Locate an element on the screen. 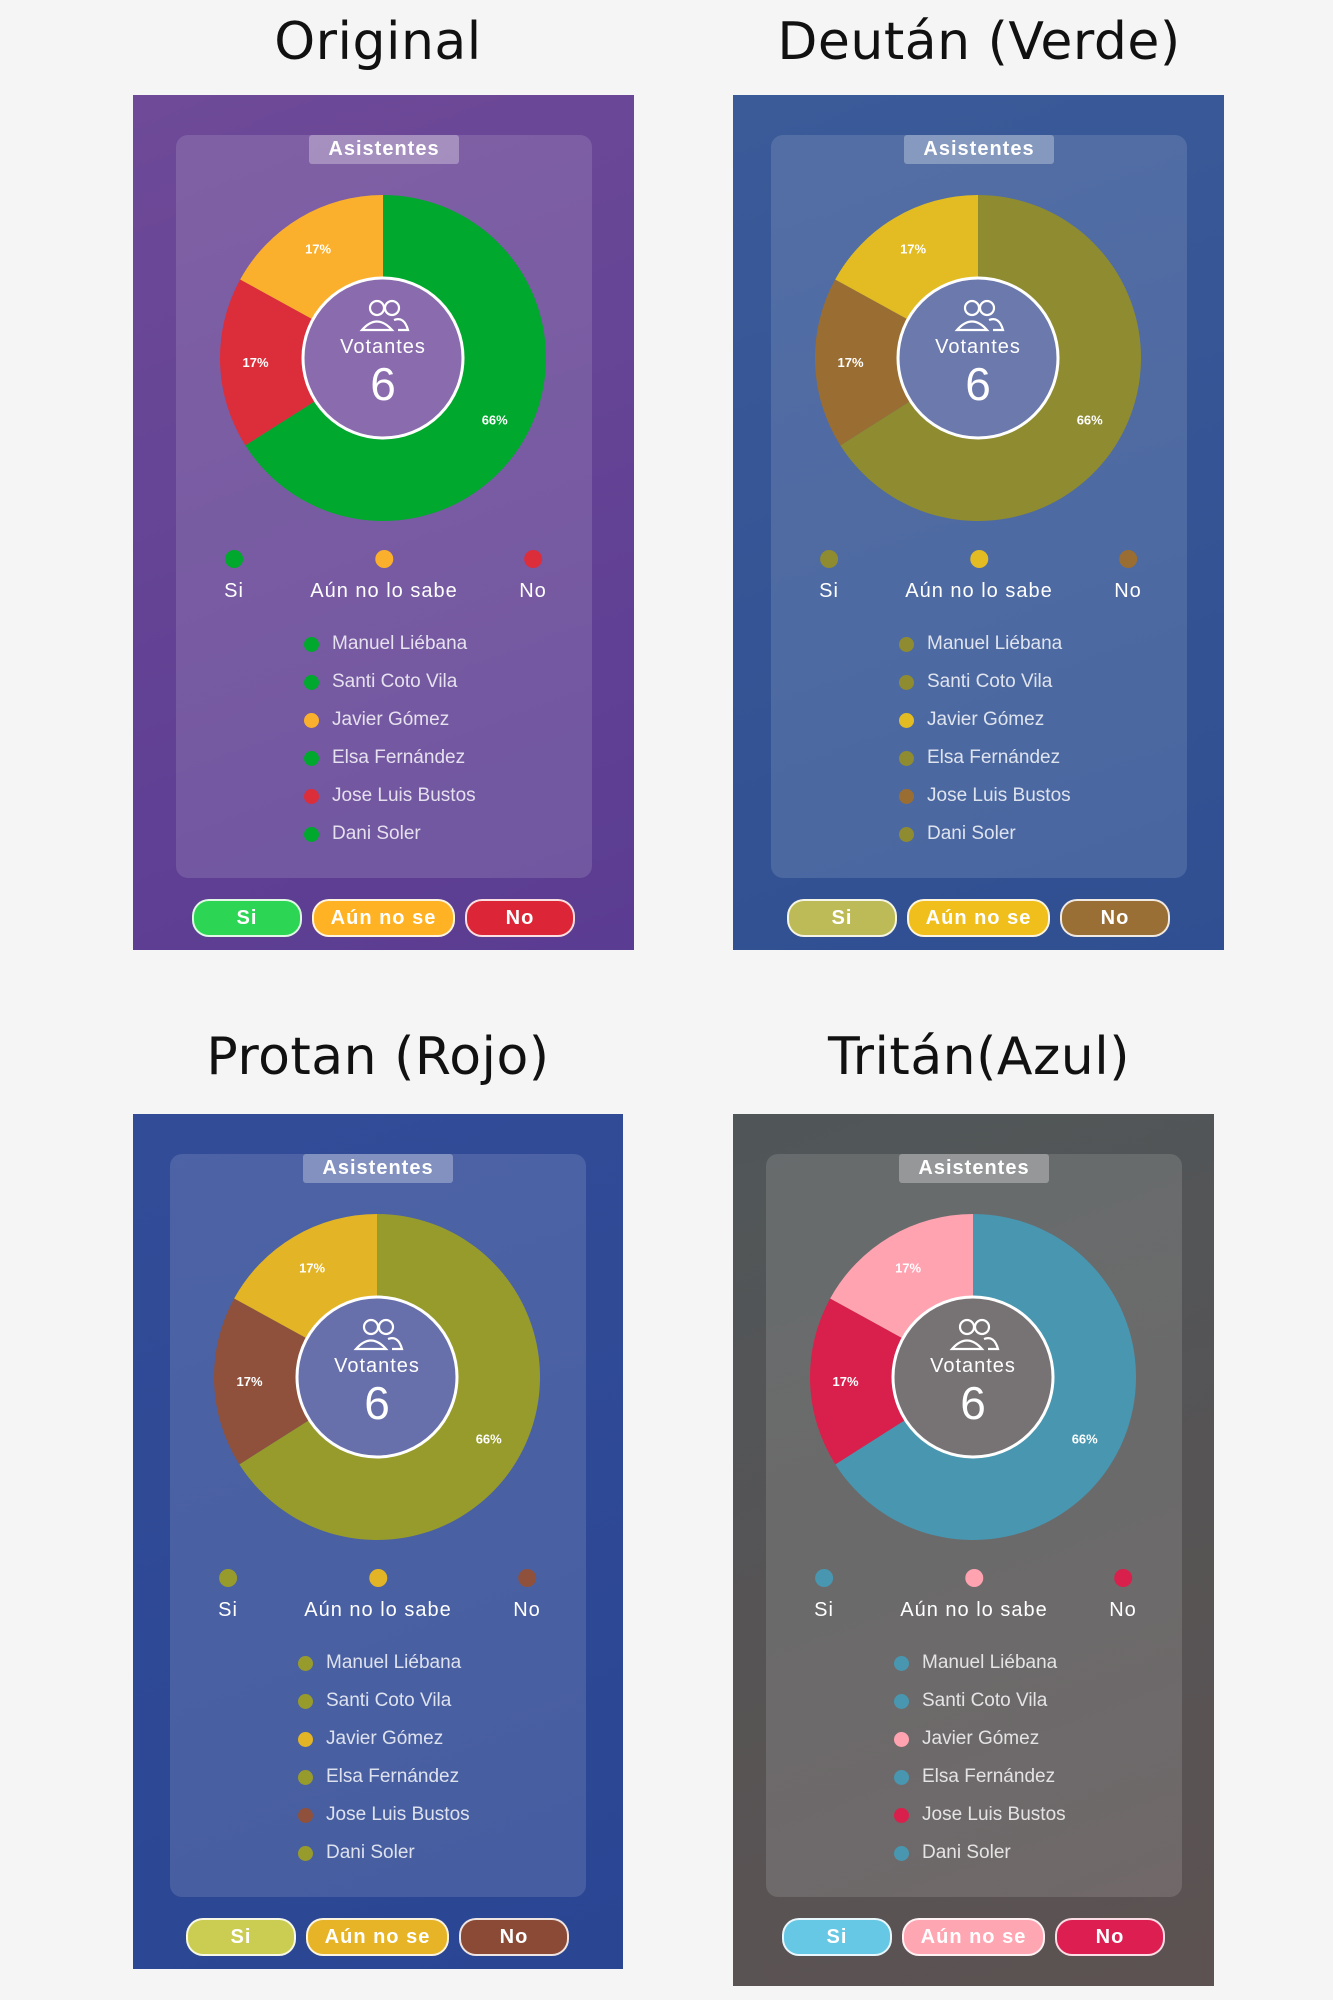 The image size is (1333, 2000). slice-label-aun: 17% is located at coordinates (908, 1267).